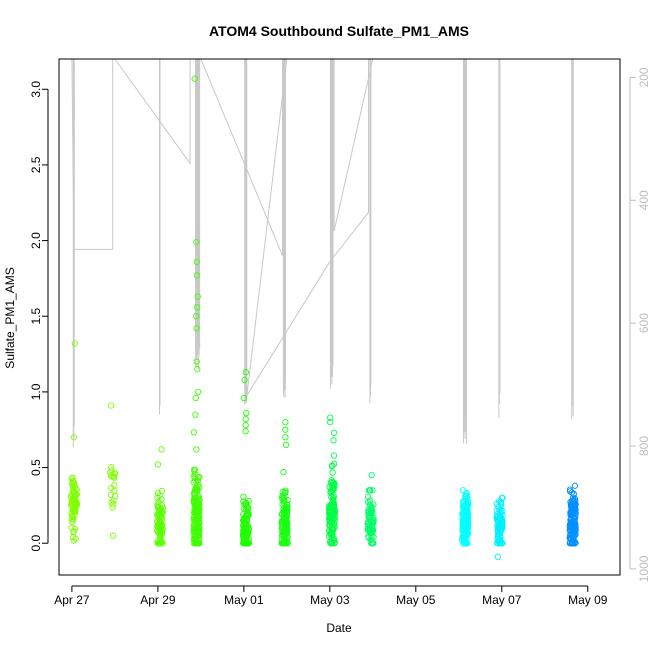  What do you see at coordinates (643, 446) in the screenshot?
I see `right-tick-label: 800` at bounding box center [643, 446].